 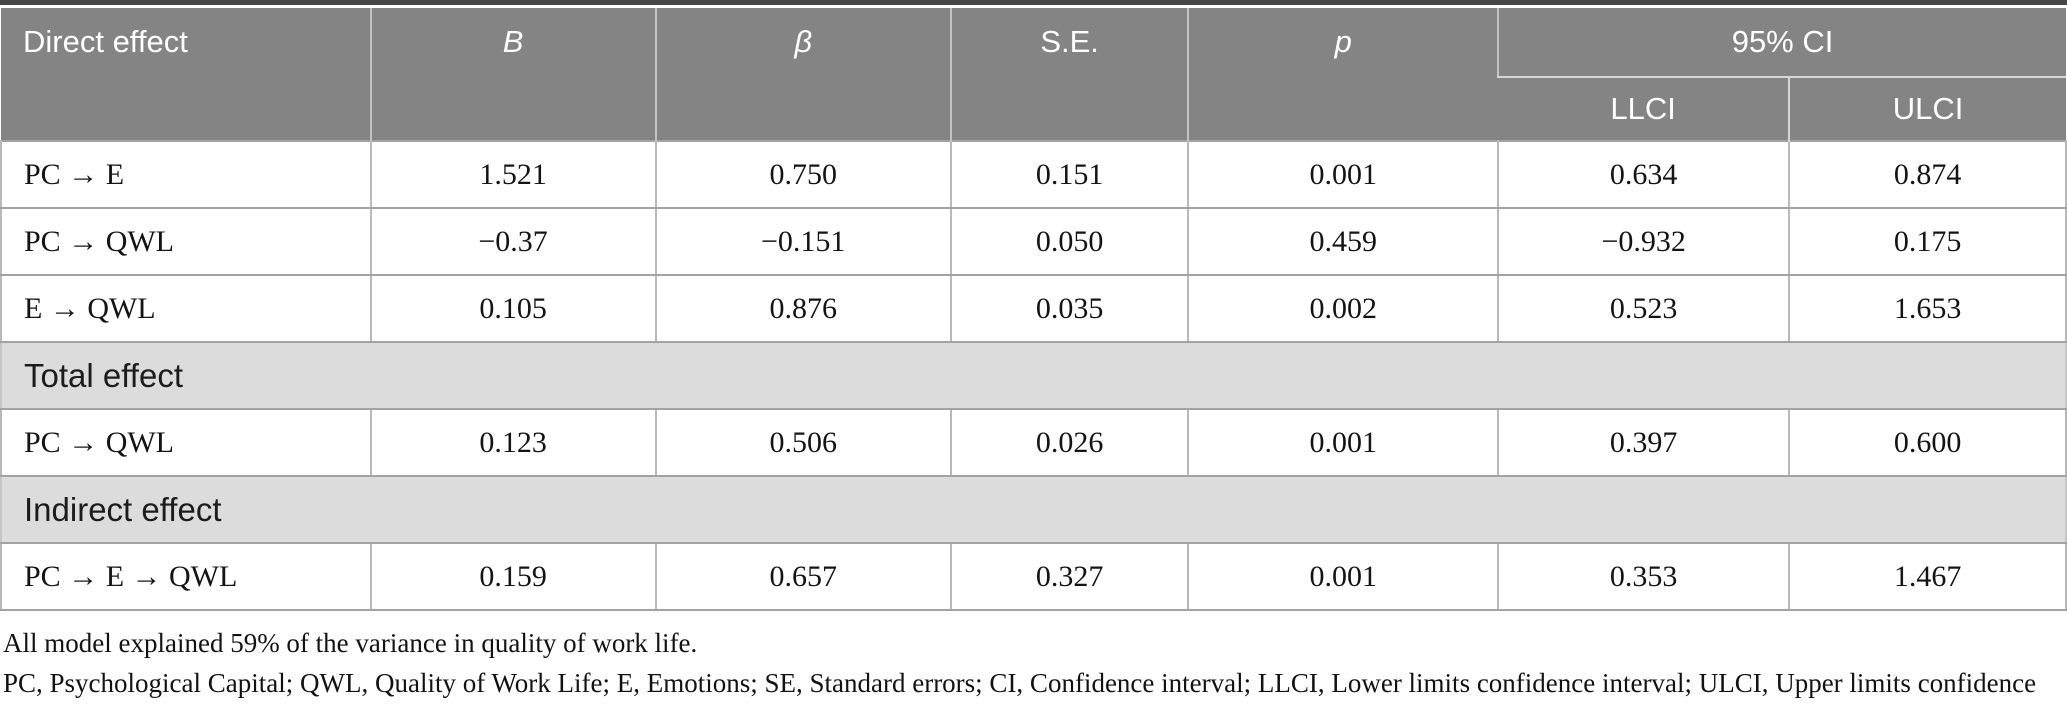 What do you see at coordinates (1927, 109) in the screenshot?
I see `col-header-ulci: ULCI` at bounding box center [1927, 109].